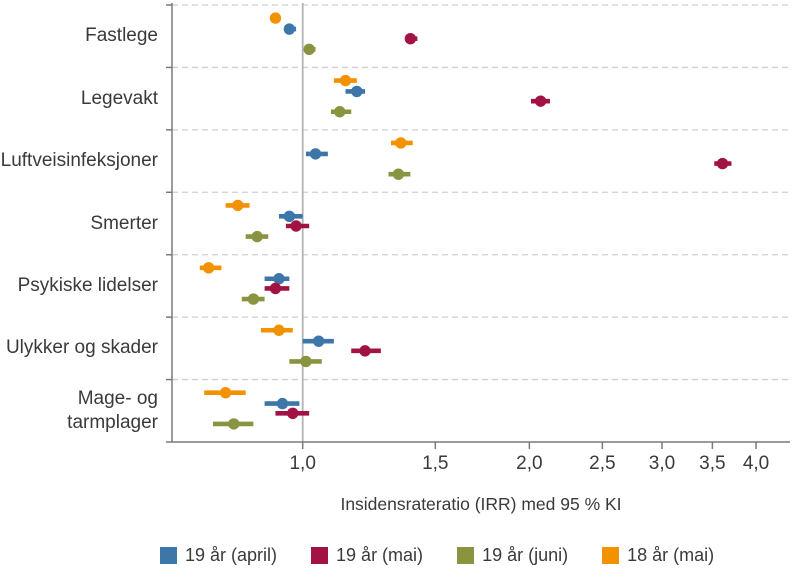  Describe the element at coordinates (231, 555) in the screenshot. I see `legend-label: 19 år (april)` at that location.